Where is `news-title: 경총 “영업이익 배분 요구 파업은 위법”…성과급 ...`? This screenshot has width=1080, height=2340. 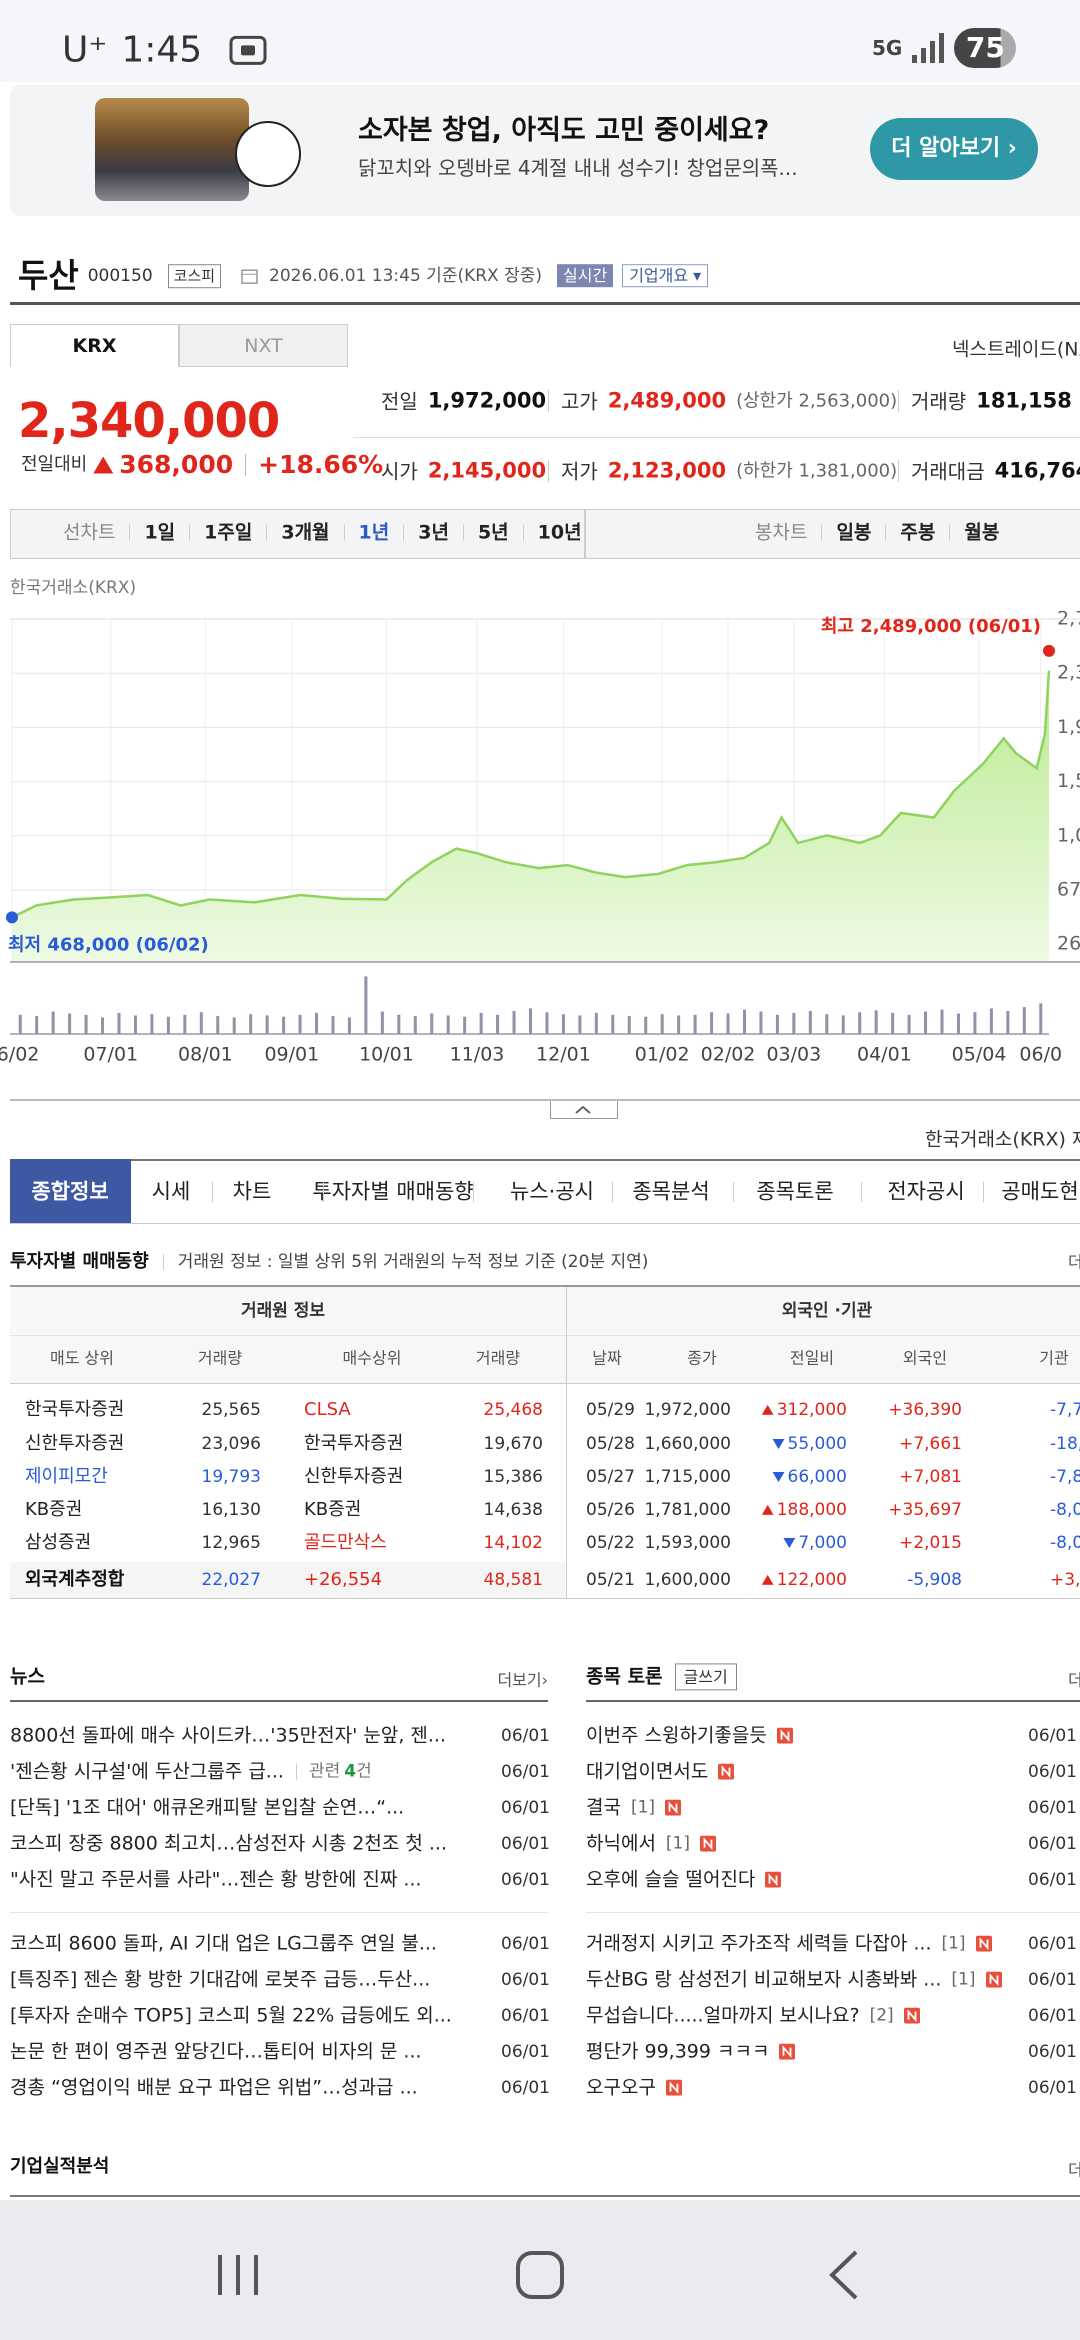
news-title: 경총 “영업이익 배분 요구 파업은 위법”…성과급 ... is located at coordinates (214, 2087).